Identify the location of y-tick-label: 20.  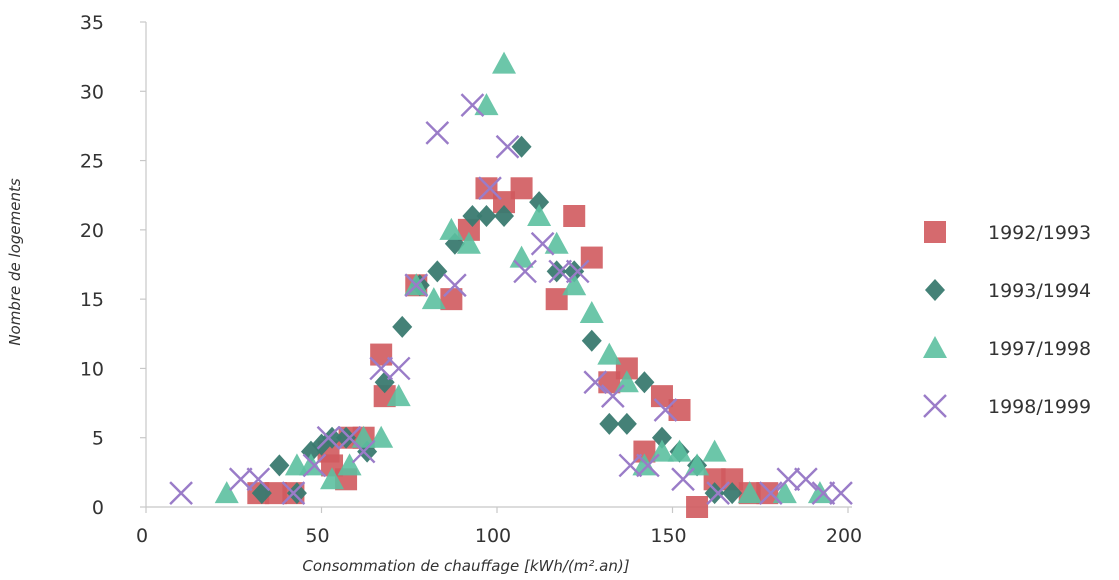
(92, 231).